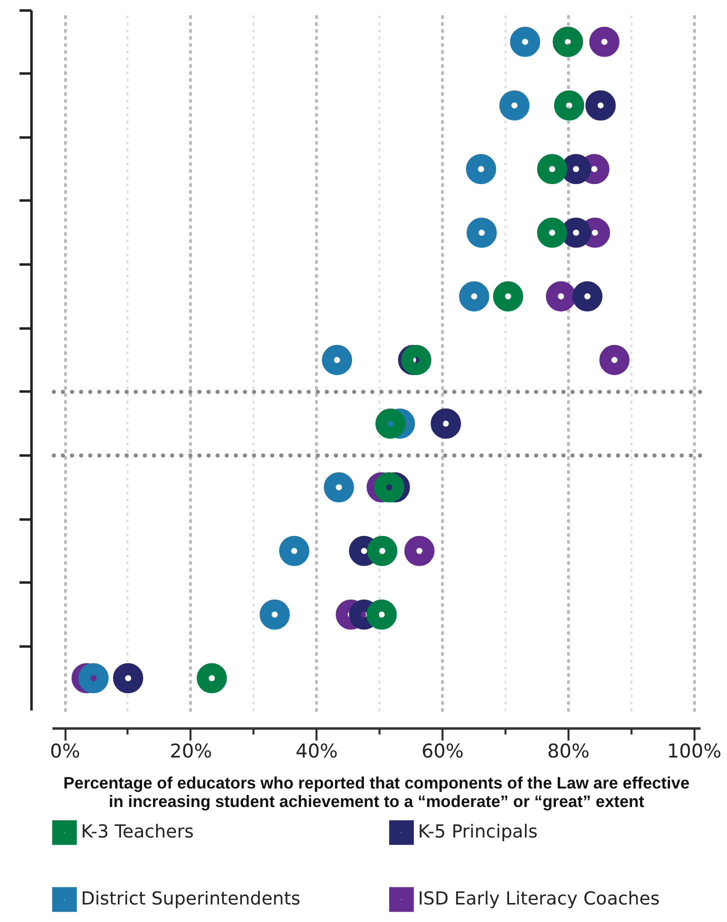 The width and height of the screenshot is (727, 922). I want to click on x-tick-label: 40%, so click(317, 751).